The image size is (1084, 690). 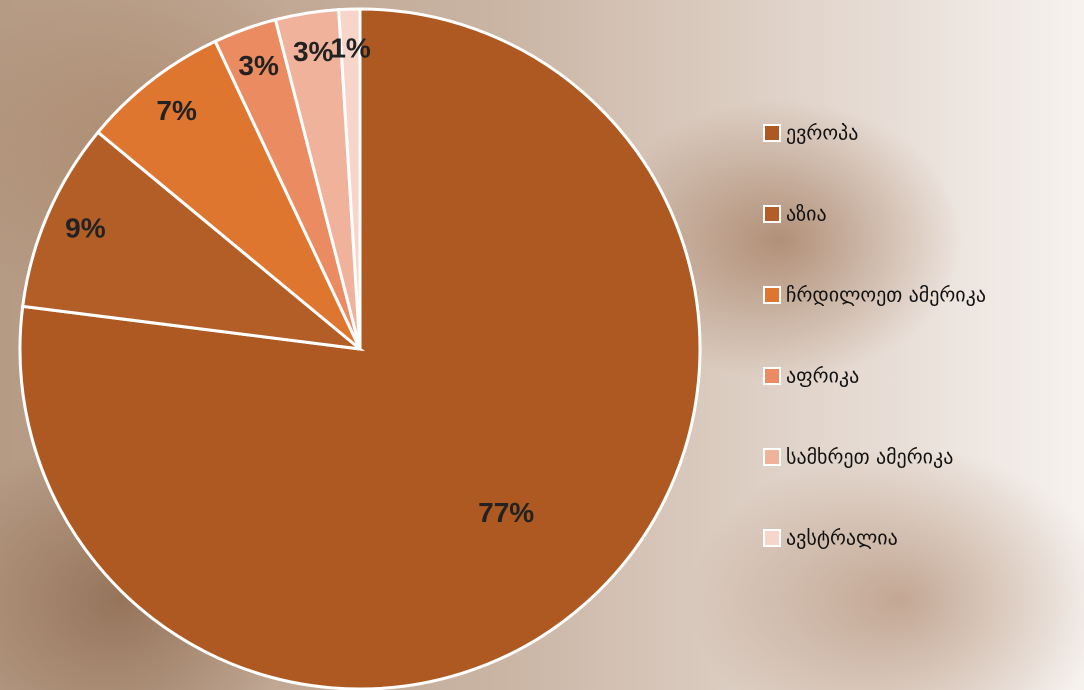 I want to click on data-label: 9%, so click(x=85, y=228).